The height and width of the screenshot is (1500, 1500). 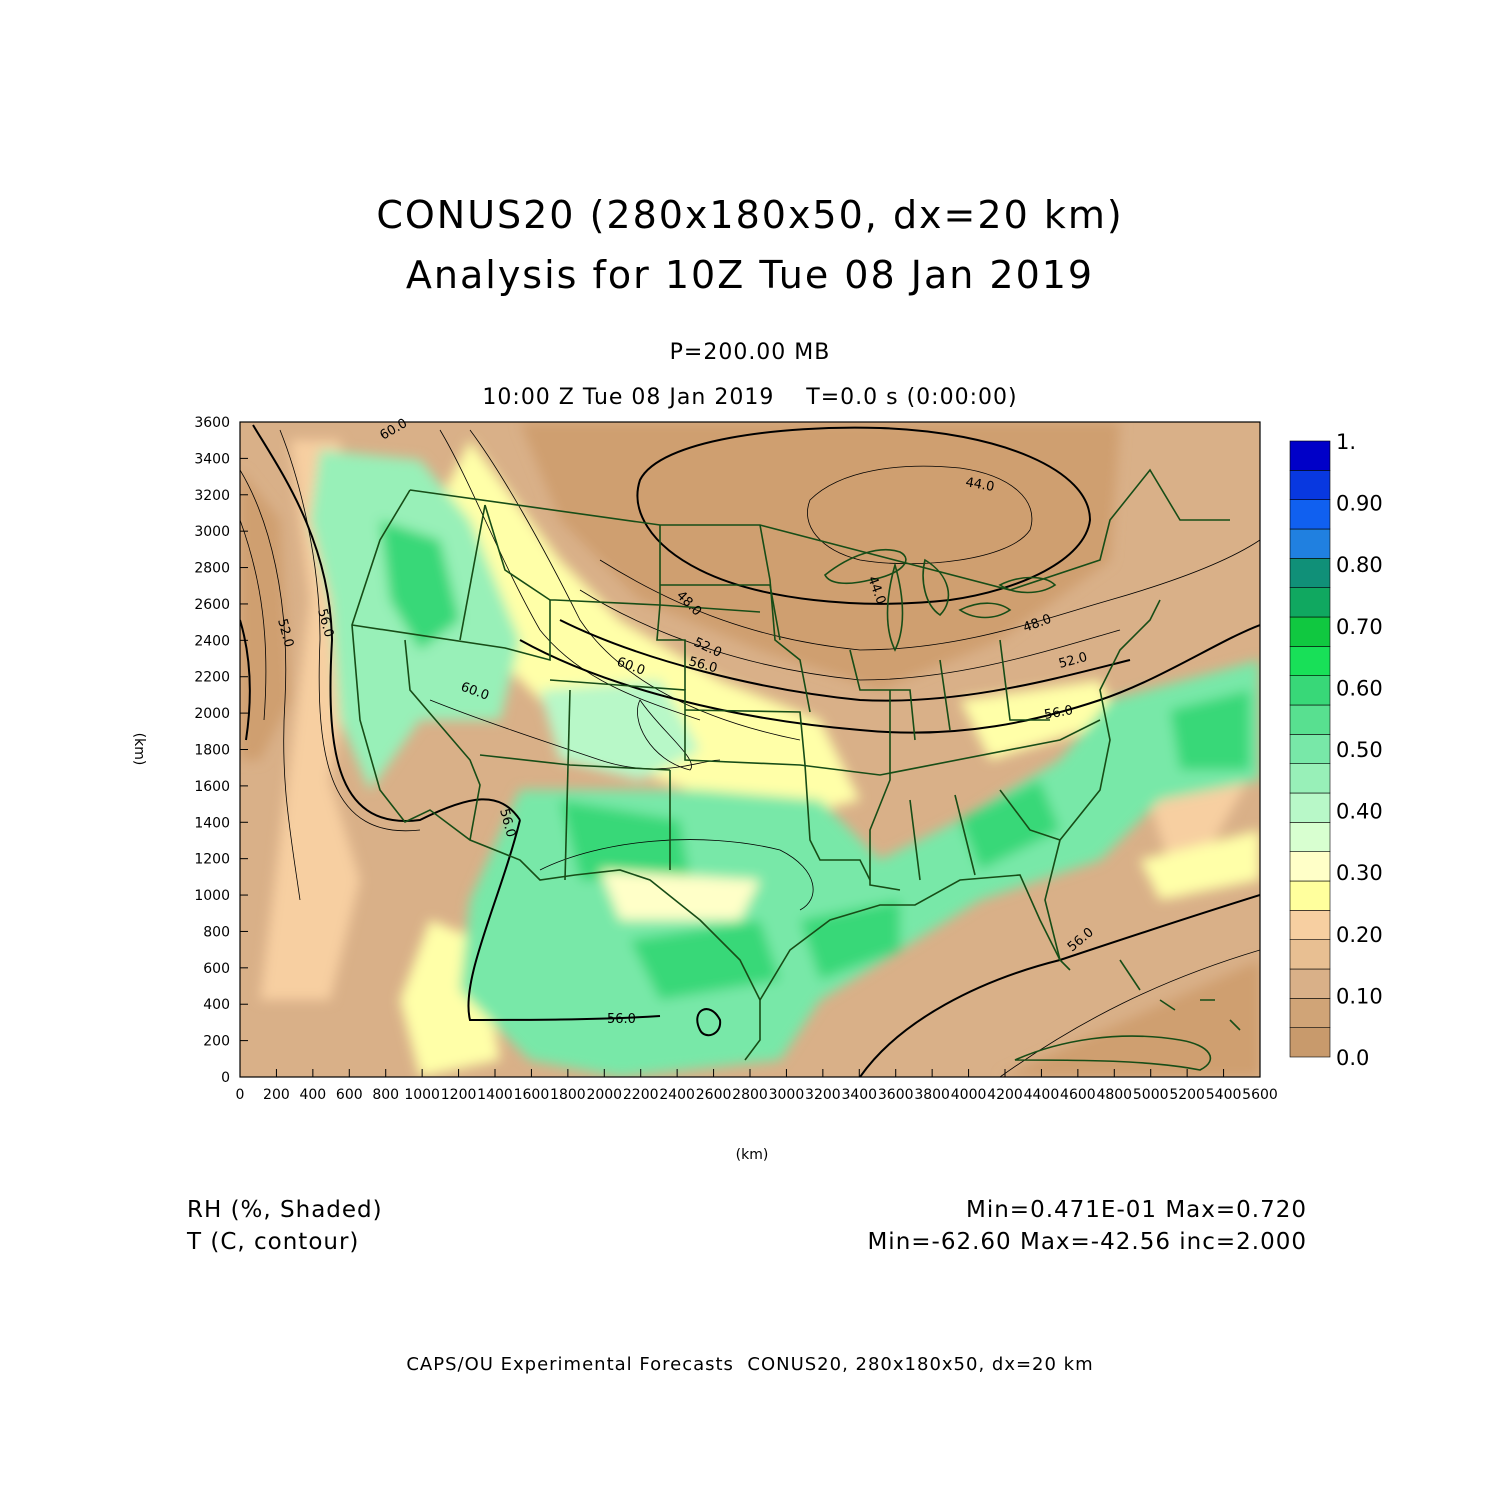 What do you see at coordinates (1187, 1095) in the screenshot?
I see `x-tick-label: 5200` at bounding box center [1187, 1095].